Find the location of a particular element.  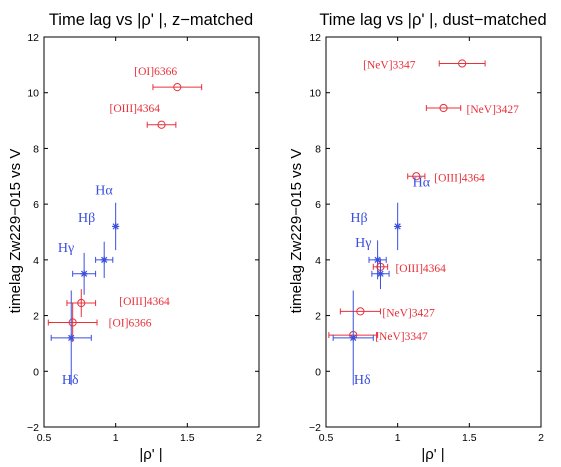

chart-title: Time lag vs |ρ' |, z−matched is located at coordinates (151, 20).